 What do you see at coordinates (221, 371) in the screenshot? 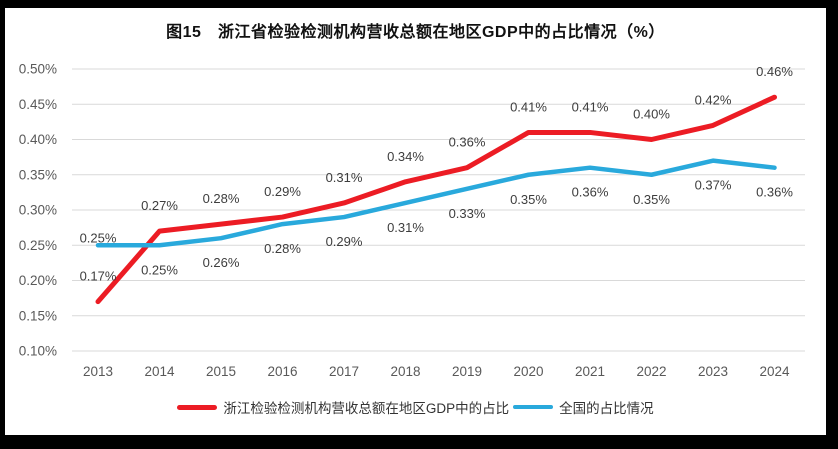
I see `x-tick-label: 2015` at bounding box center [221, 371].